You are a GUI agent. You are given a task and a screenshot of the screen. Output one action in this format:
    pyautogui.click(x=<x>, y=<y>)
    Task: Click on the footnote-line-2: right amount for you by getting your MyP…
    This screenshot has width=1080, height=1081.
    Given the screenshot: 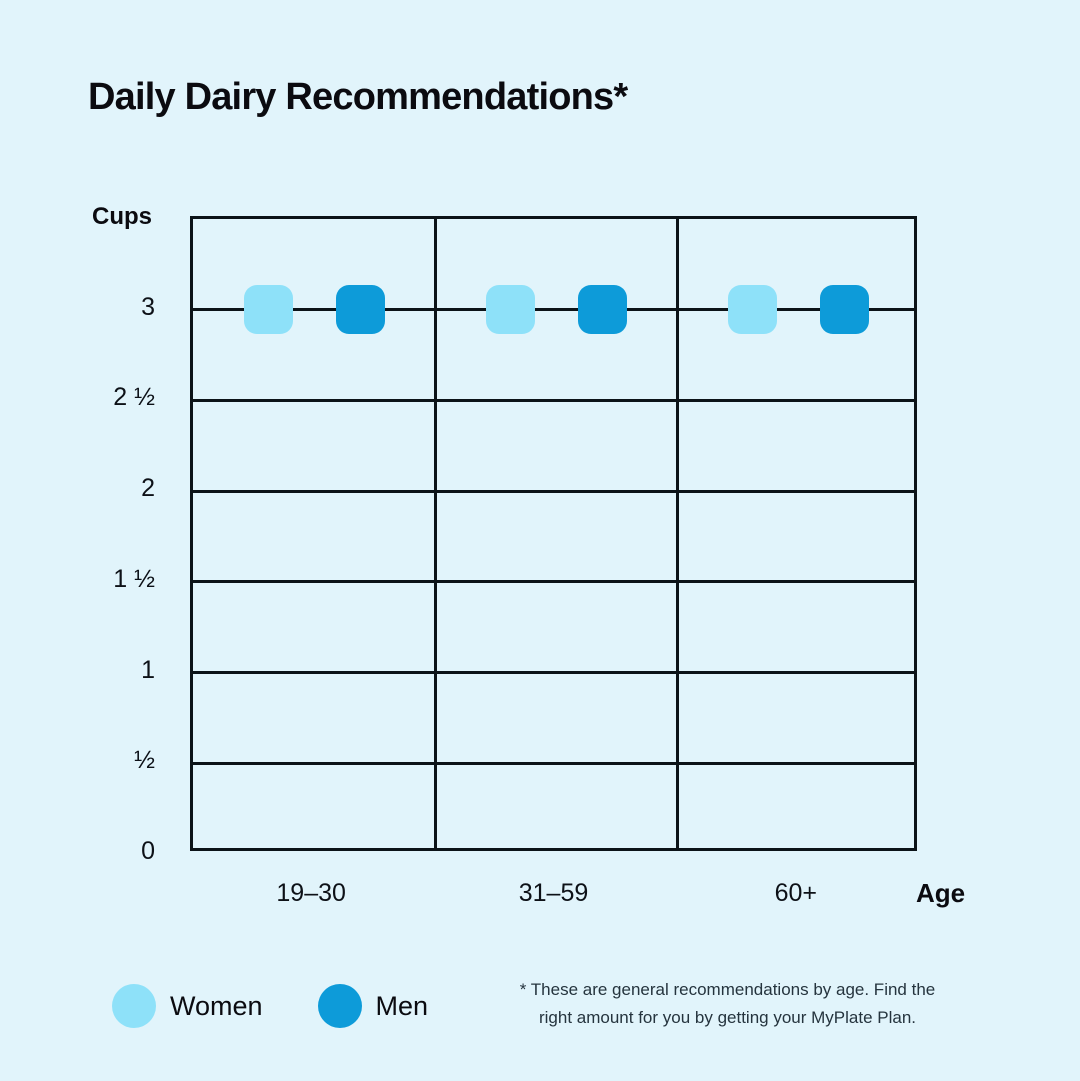 What is the action you would take?
    pyautogui.click(x=727, y=1018)
    